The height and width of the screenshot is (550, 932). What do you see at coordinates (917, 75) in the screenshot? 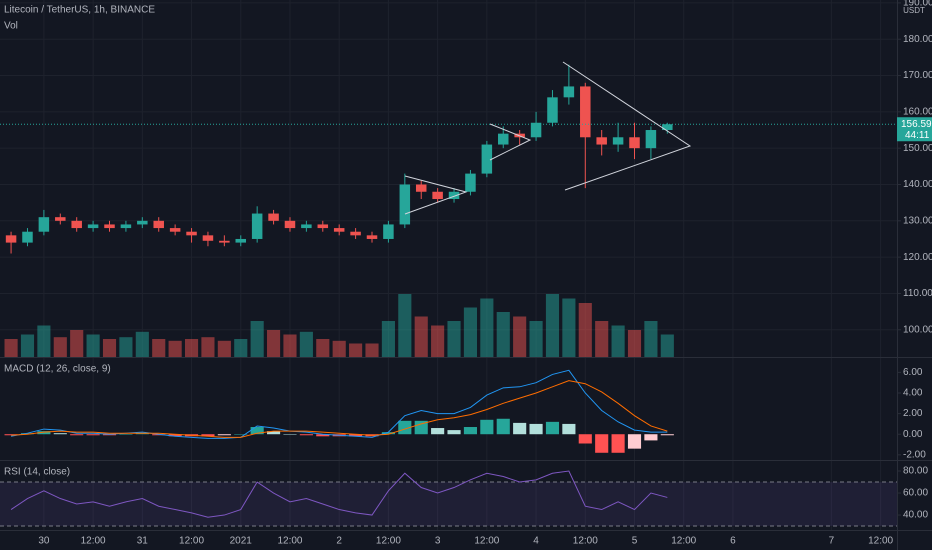
I see `y-tick-label: 170.00` at bounding box center [917, 75].